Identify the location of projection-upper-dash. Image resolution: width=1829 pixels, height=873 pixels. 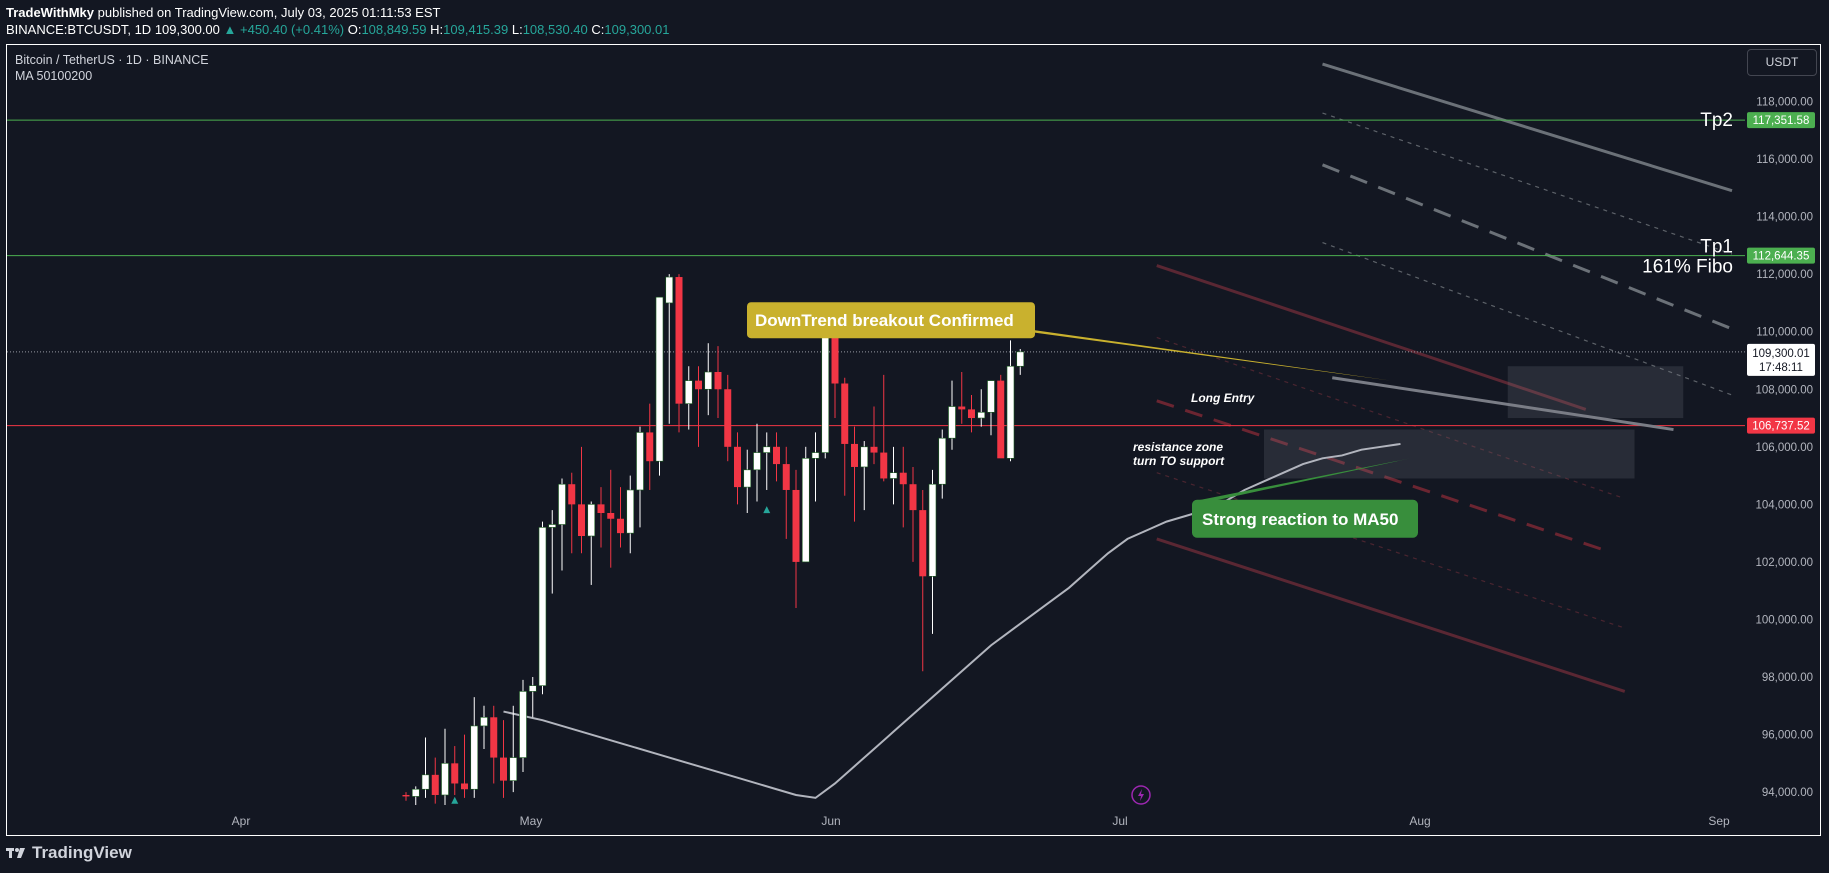
(1527, 183).